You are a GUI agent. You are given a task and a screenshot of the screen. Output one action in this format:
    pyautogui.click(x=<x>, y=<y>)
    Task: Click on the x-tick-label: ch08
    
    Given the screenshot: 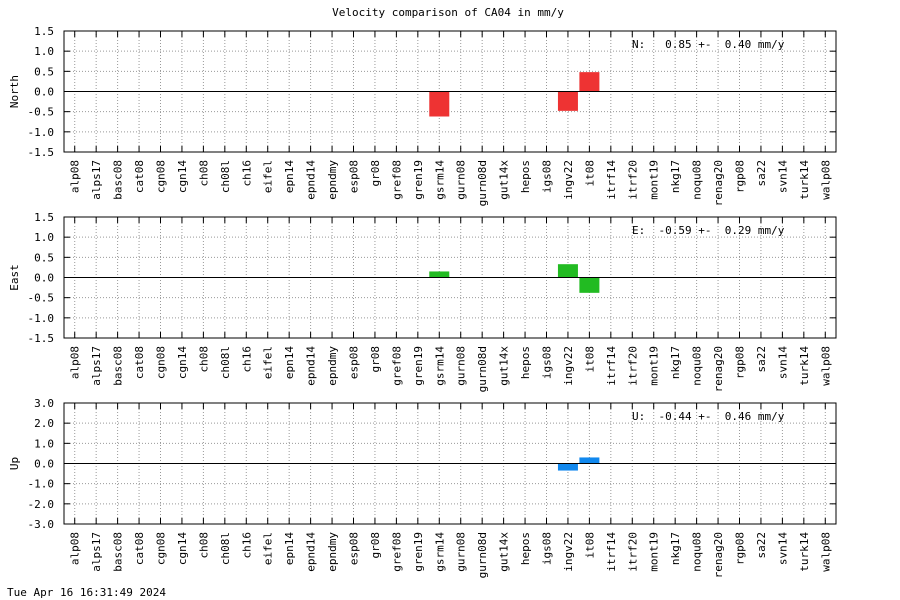 What is the action you would take?
    pyautogui.click(x=203, y=359)
    